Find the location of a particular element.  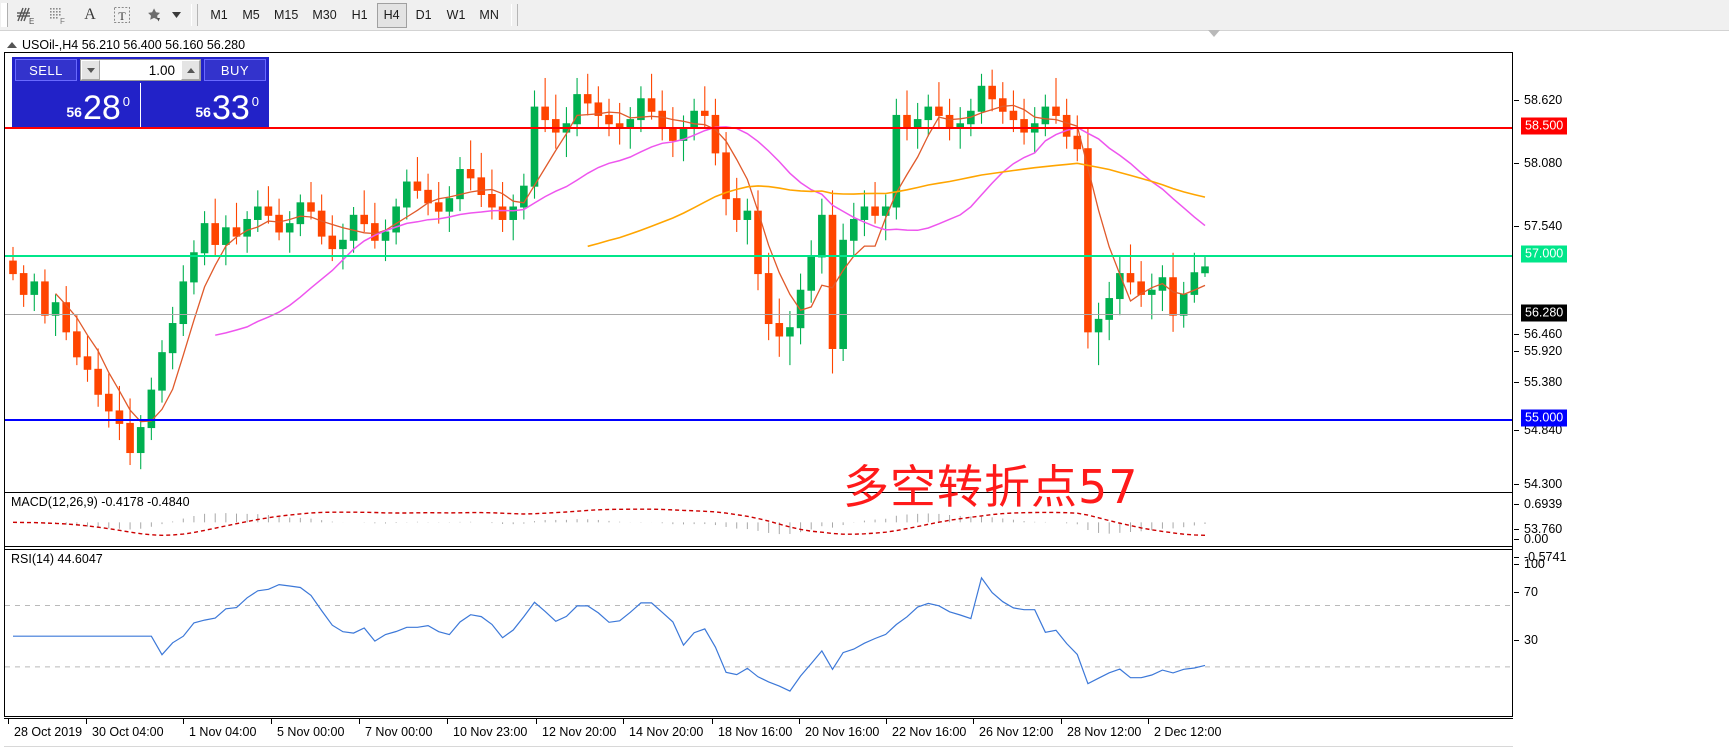

trade-prices-row: 56 28 0 56 33 0 is located at coordinates (140, 105).